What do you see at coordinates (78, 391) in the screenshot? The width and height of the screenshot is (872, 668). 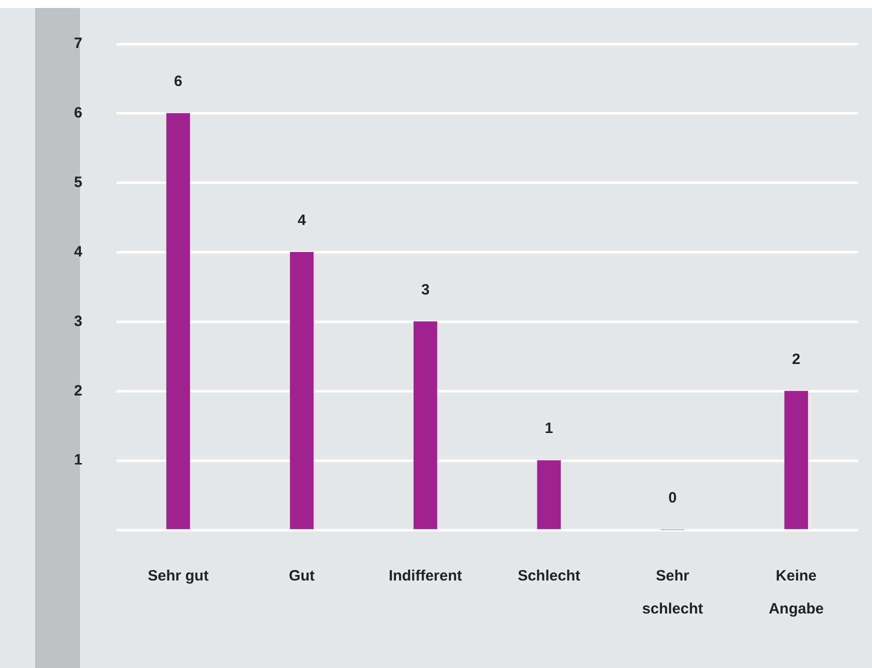 I see `y-tick-label: 2` at bounding box center [78, 391].